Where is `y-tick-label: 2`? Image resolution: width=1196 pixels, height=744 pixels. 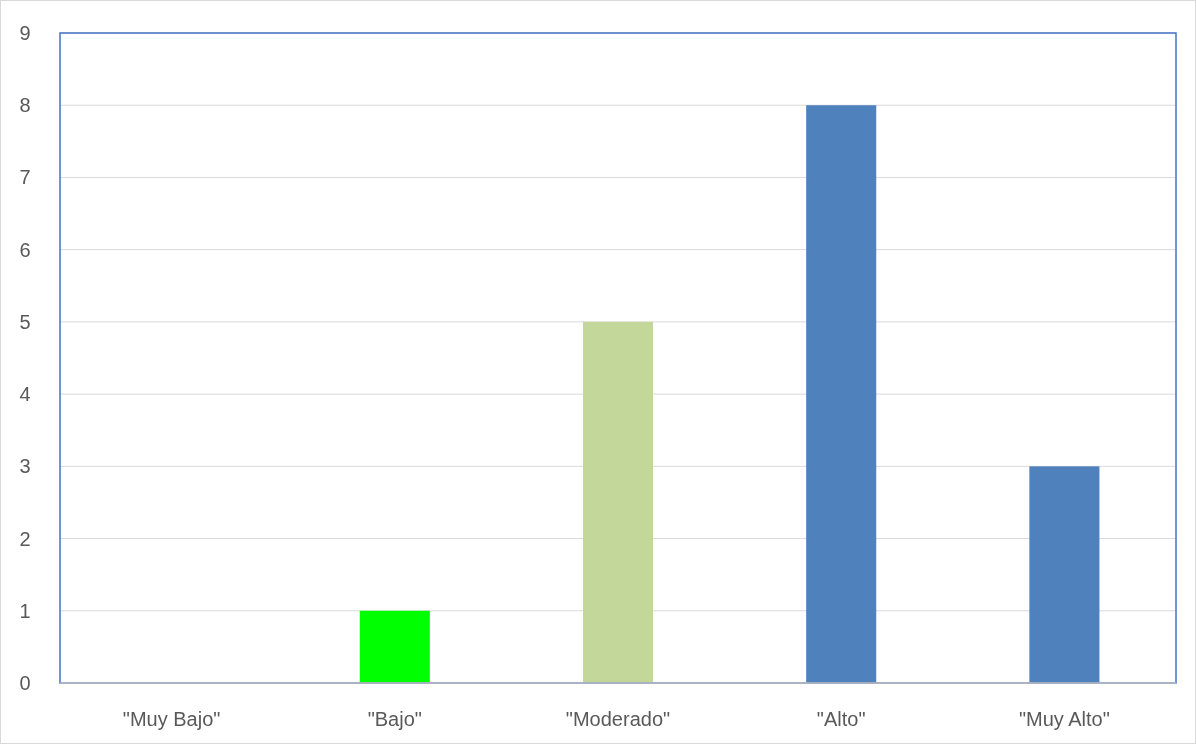
y-tick-label: 2 is located at coordinates (25, 538).